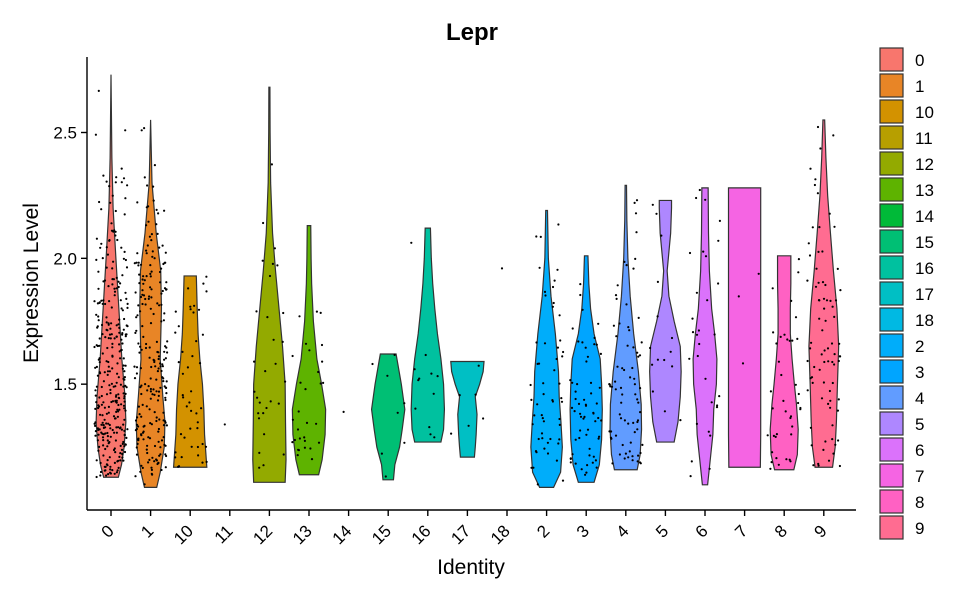 This screenshot has width=960, height=600. What do you see at coordinates (460, 534) in the screenshot?
I see `x-tick-label: 17` at bounding box center [460, 534].